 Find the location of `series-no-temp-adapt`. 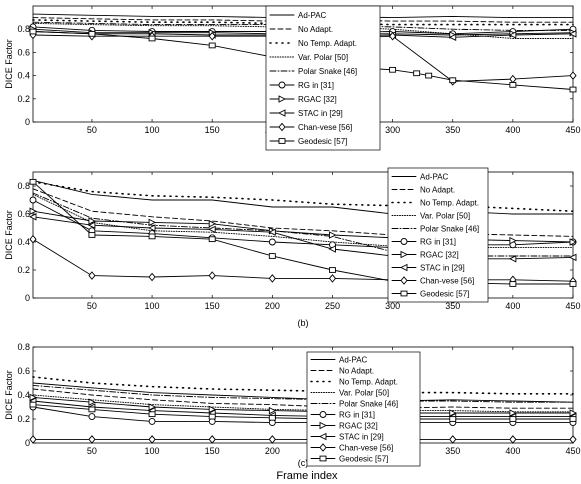

series-no-temp-adapt is located at coordinates (303, 385).